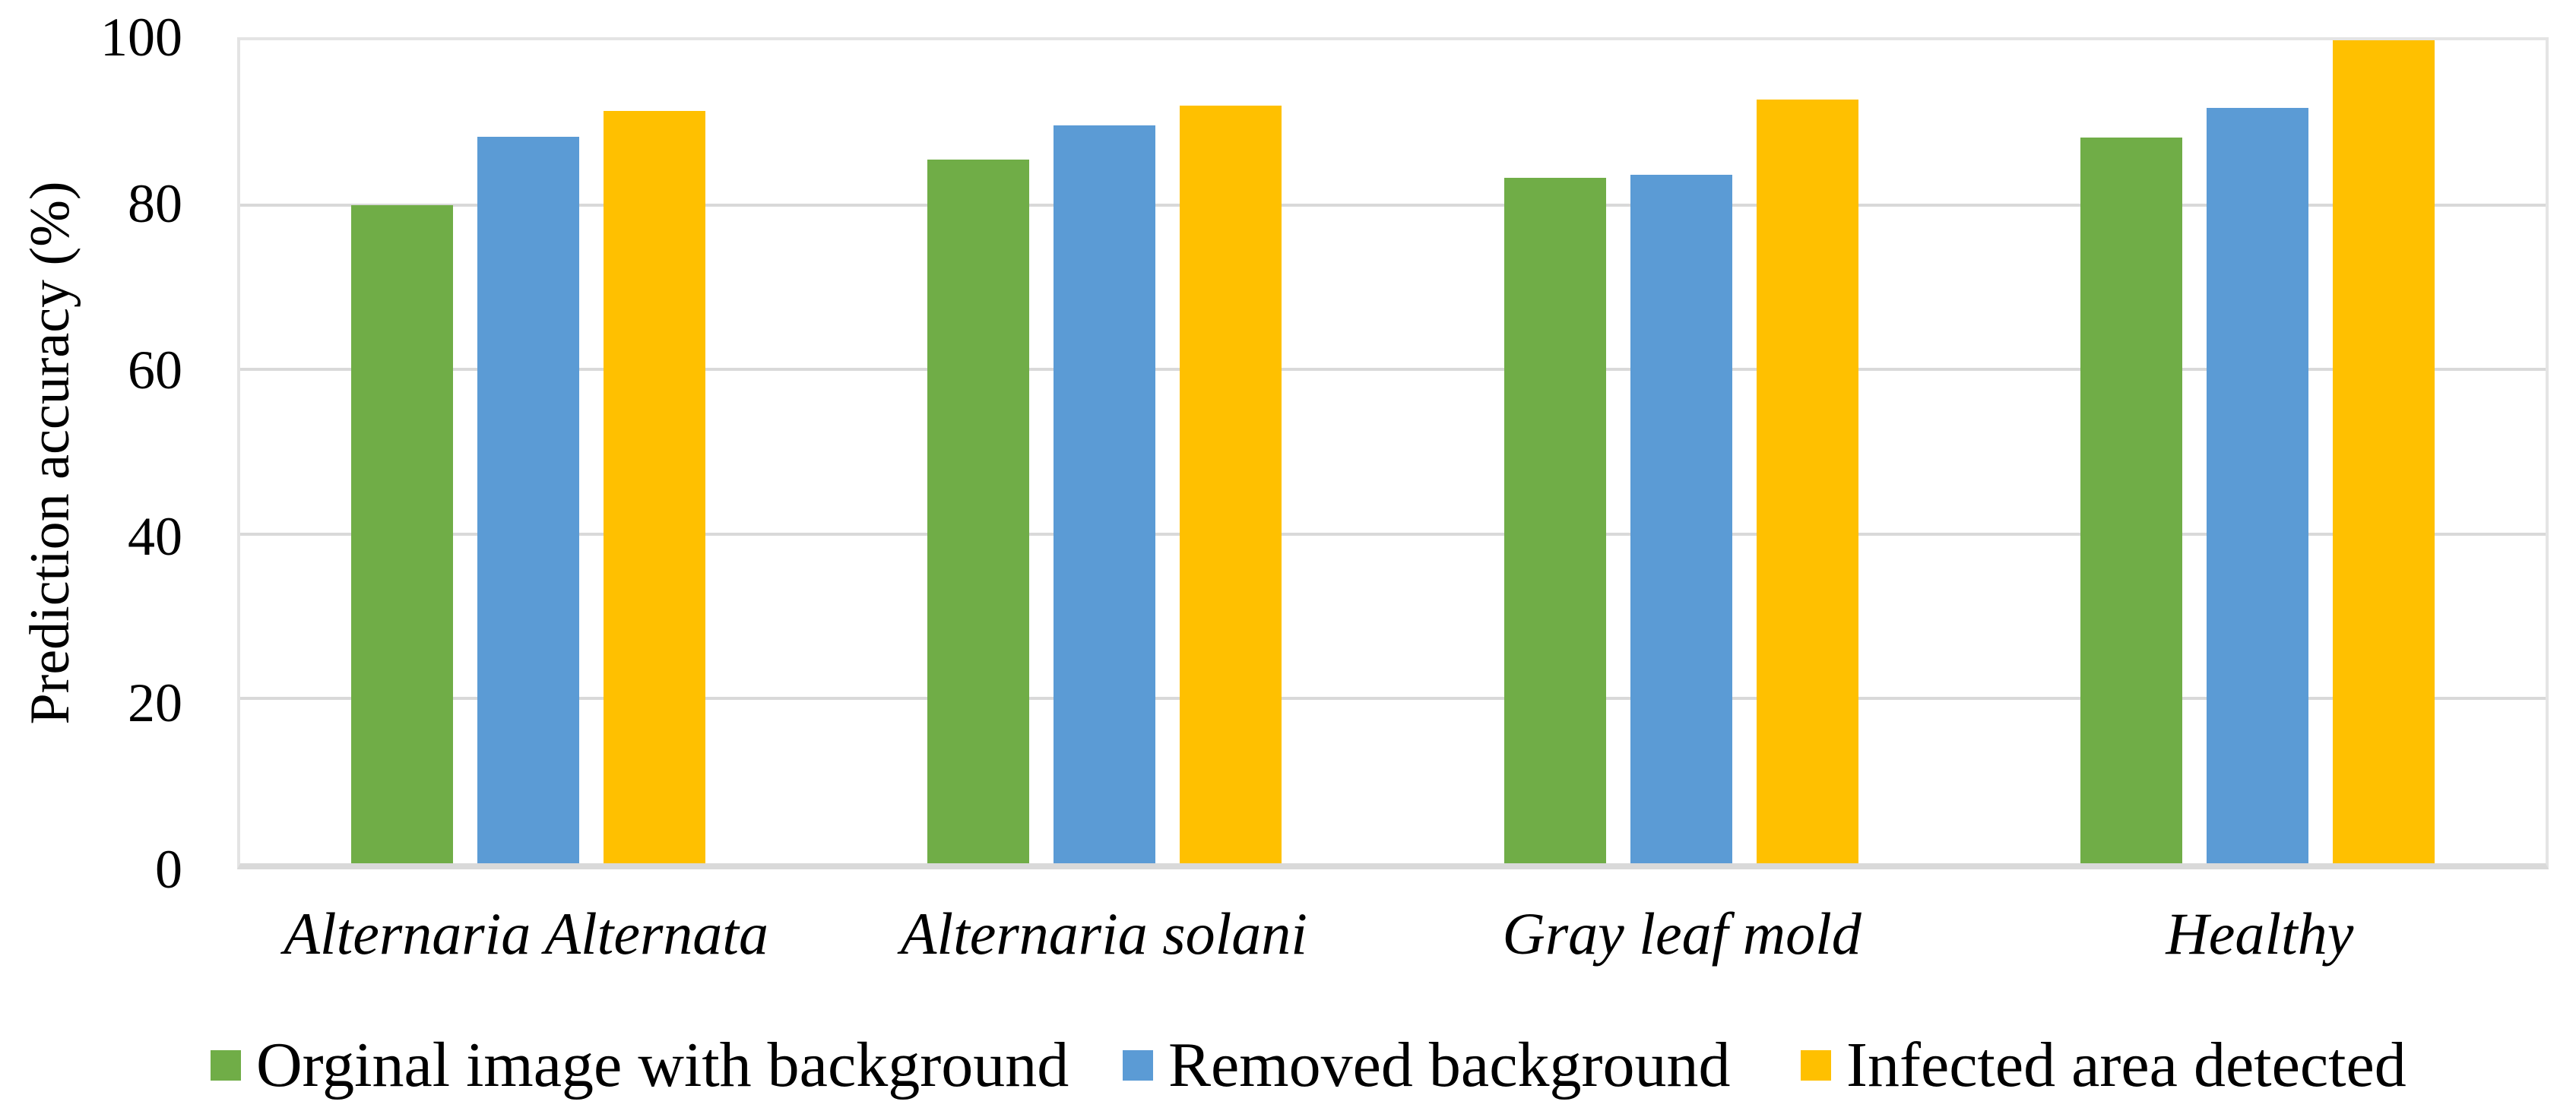 This screenshot has height=1111, width=2576. I want to click on bar-series3-cat1, so click(655, 487).